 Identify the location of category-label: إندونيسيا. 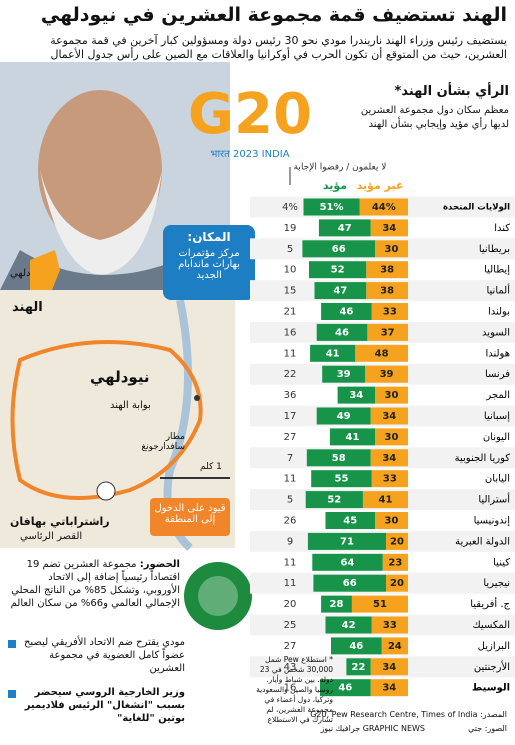
(492, 521).